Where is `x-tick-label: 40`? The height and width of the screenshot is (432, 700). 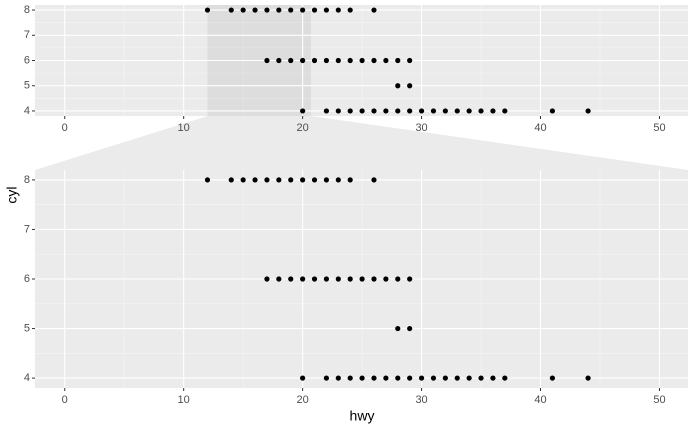 x-tick-label: 40 is located at coordinates (540, 128).